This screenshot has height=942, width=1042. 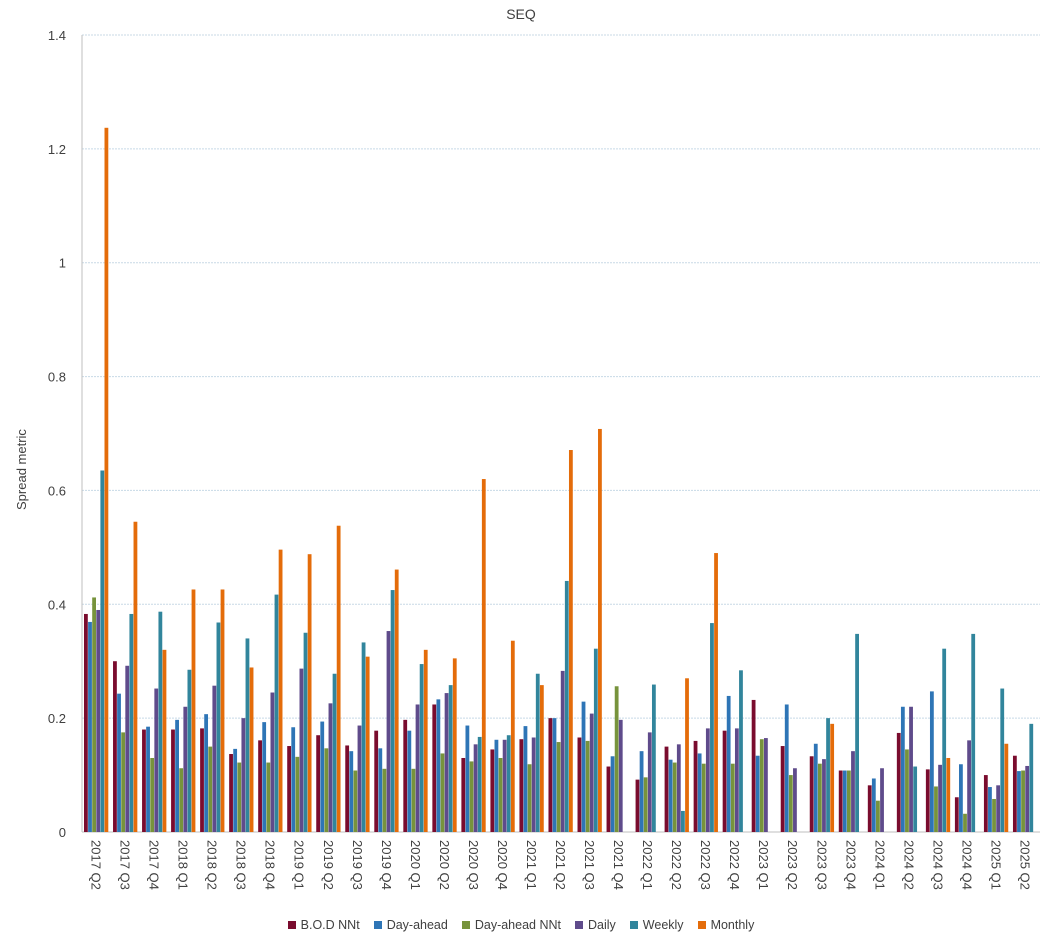 What do you see at coordinates (732, 925) in the screenshot?
I see `legend-label: Monthly` at bounding box center [732, 925].